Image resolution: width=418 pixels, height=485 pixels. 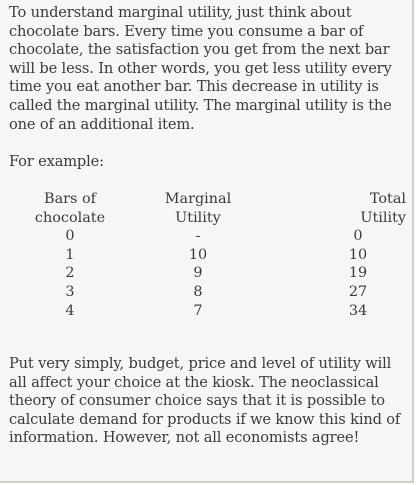 What do you see at coordinates (198, 199) in the screenshot?
I see `marginal-header-line1: Marginal` at bounding box center [198, 199].